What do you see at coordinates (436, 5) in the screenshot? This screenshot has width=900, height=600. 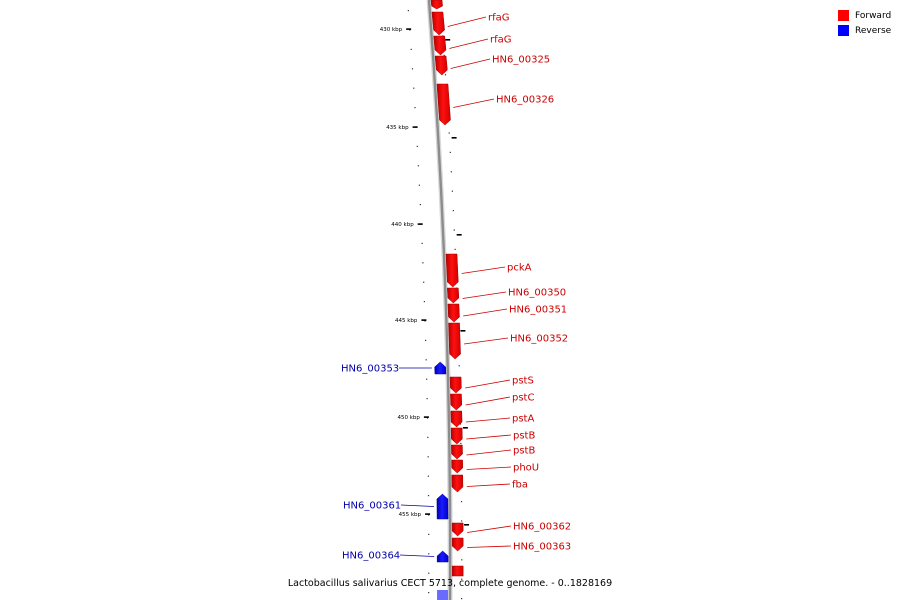 I see `gene-cutoff-top` at bounding box center [436, 5].